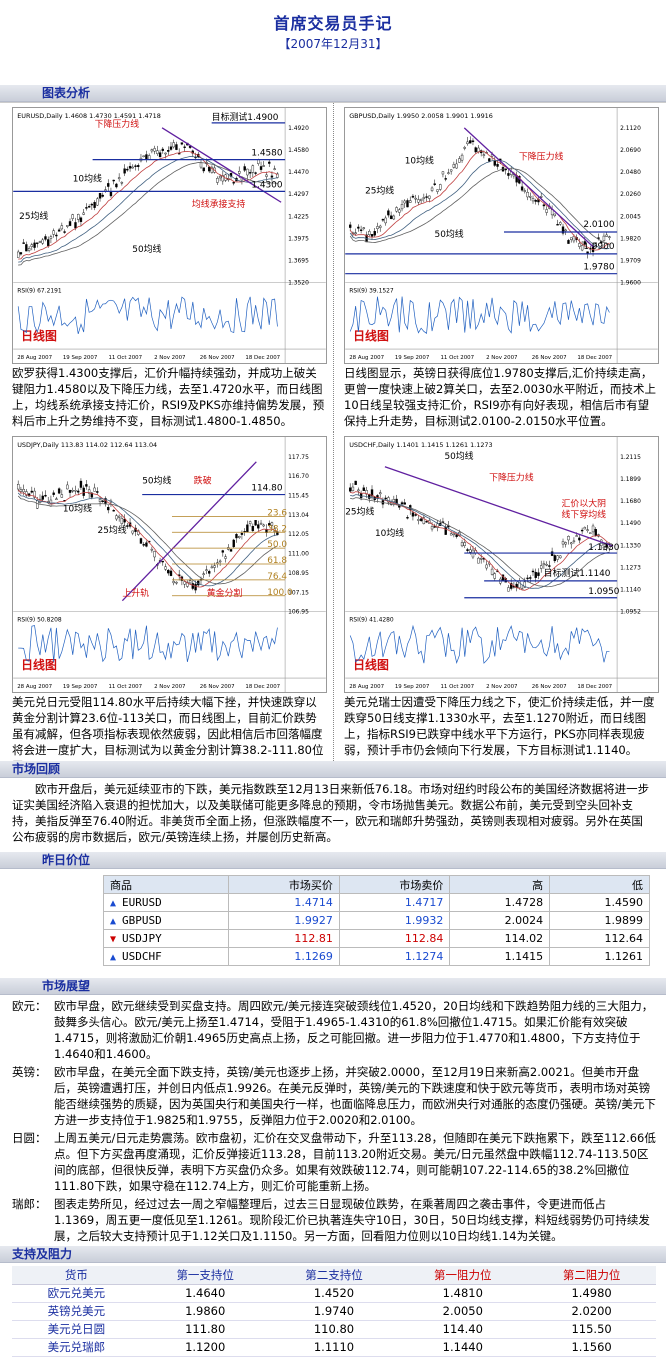  What do you see at coordinates (584, 514) in the screenshot?
I see `annotation-label: 线下穿均线` at bounding box center [584, 514].